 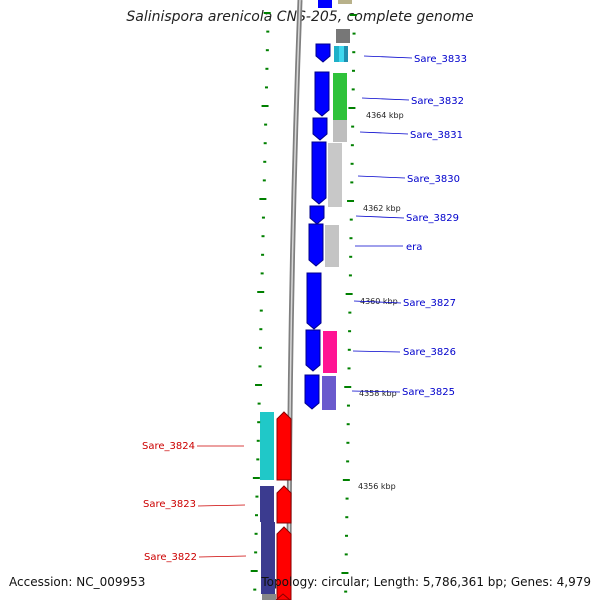 I want to click on scale-label: 4358 kbp, so click(x=378, y=393).